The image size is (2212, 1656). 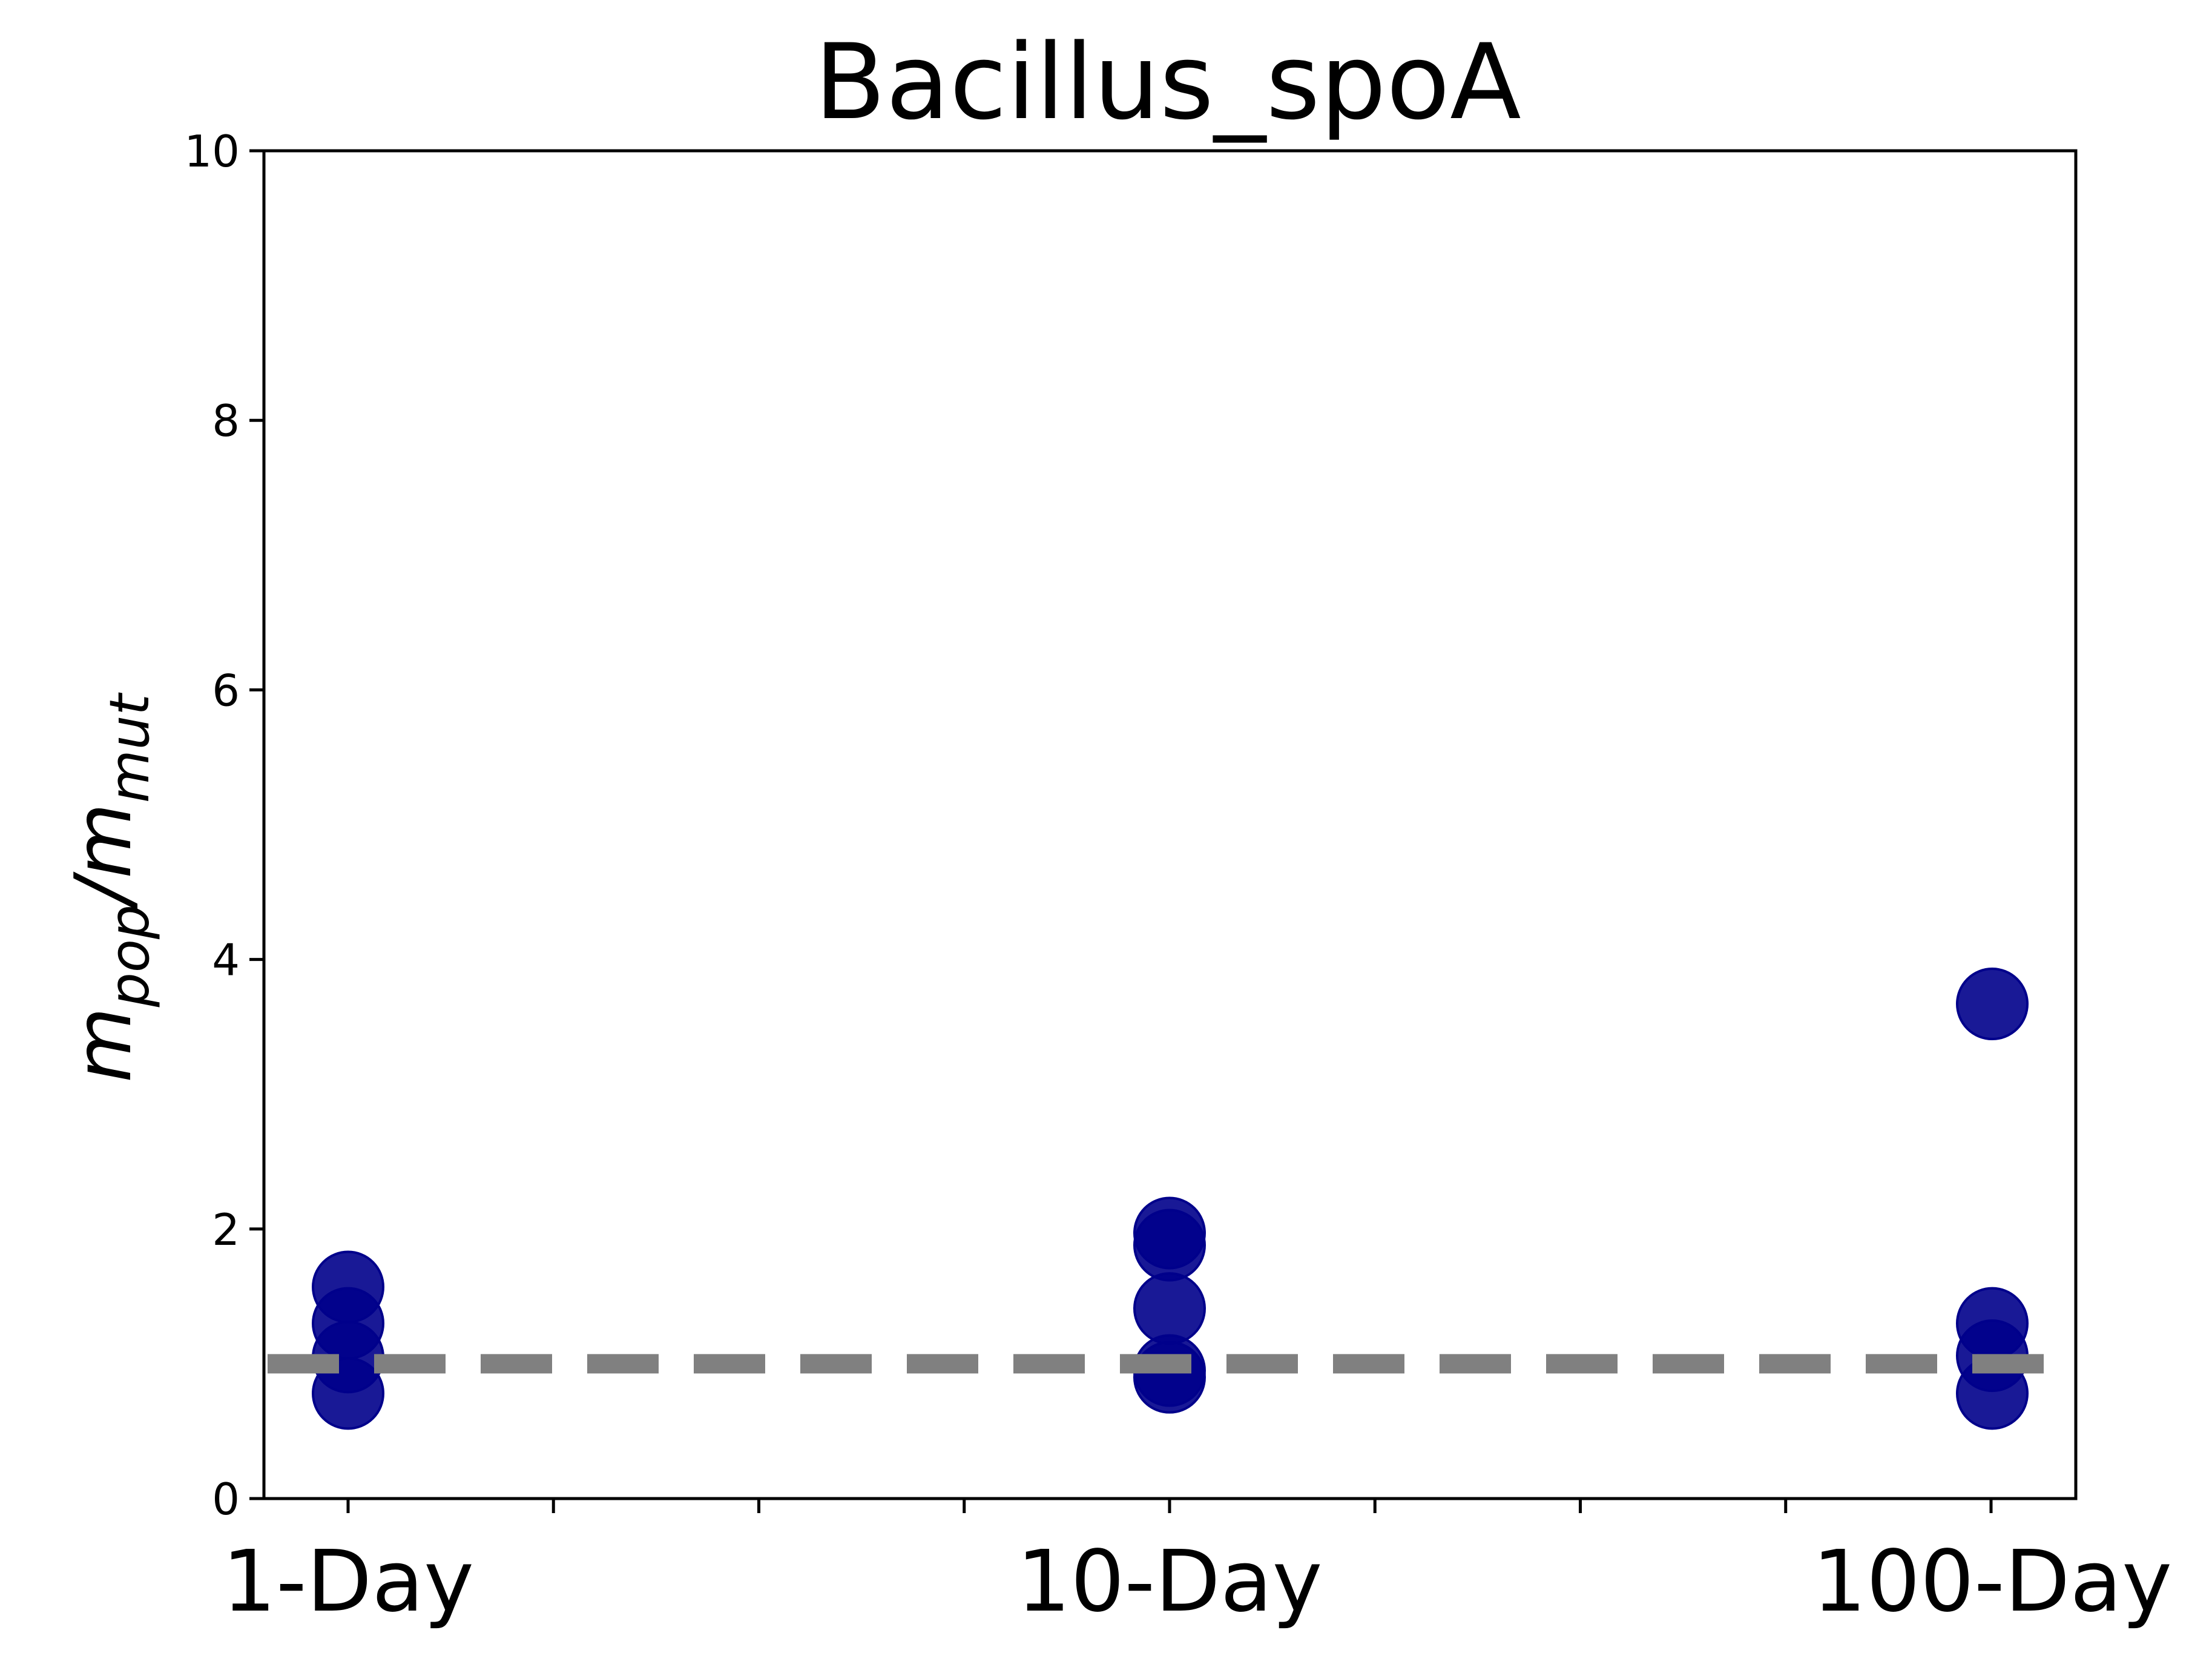 What do you see at coordinates (226, 960) in the screenshot?
I see `y-tick-label-4: 4` at bounding box center [226, 960].